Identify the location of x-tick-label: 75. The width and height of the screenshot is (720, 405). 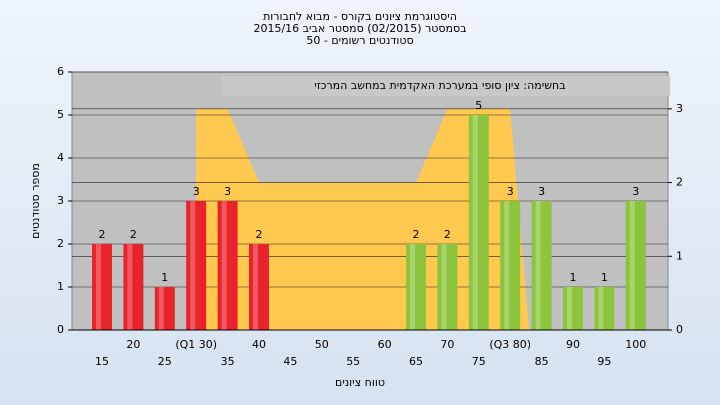
(479, 361).